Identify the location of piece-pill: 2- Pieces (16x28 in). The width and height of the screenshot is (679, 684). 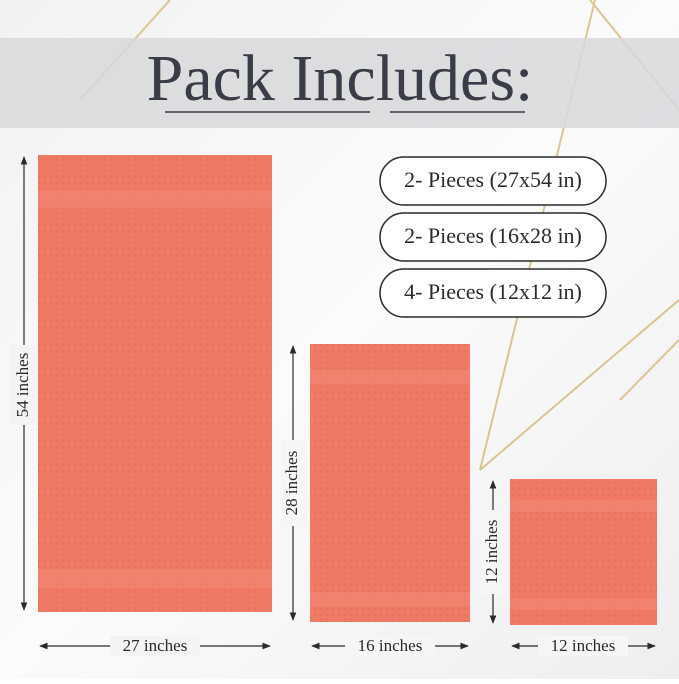
(493, 237).